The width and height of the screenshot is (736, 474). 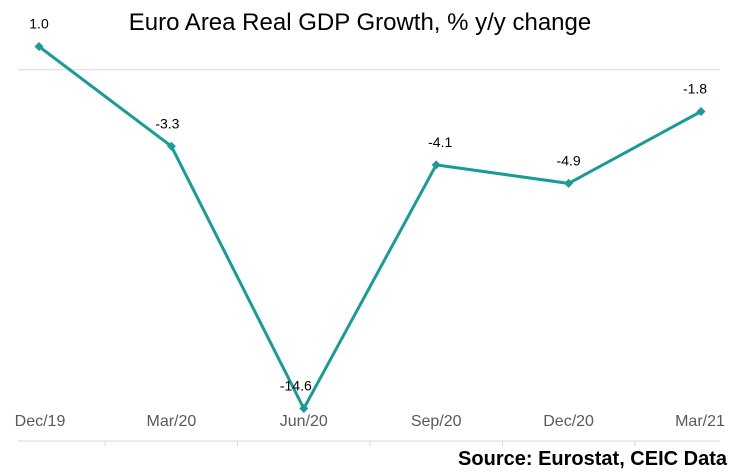 I want to click on data-label-jun-20: -14.6, so click(x=296, y=386).